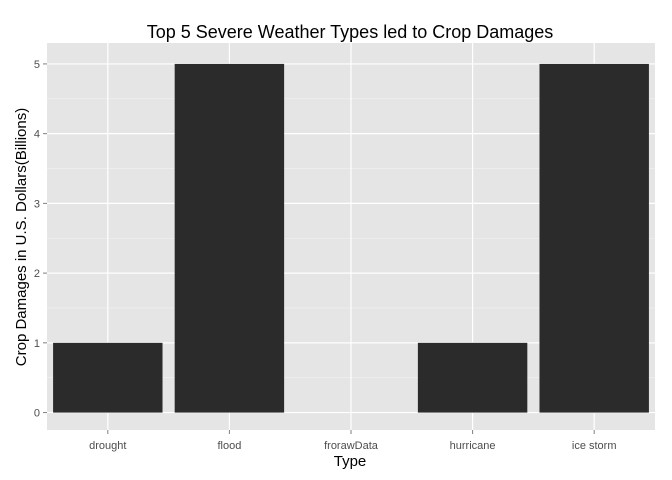 Image resolution: width=672 pixels, height=480 pixels. Describe the element at coordinates (108, 377) in the screenshot. I see `bar-drought` at that location.